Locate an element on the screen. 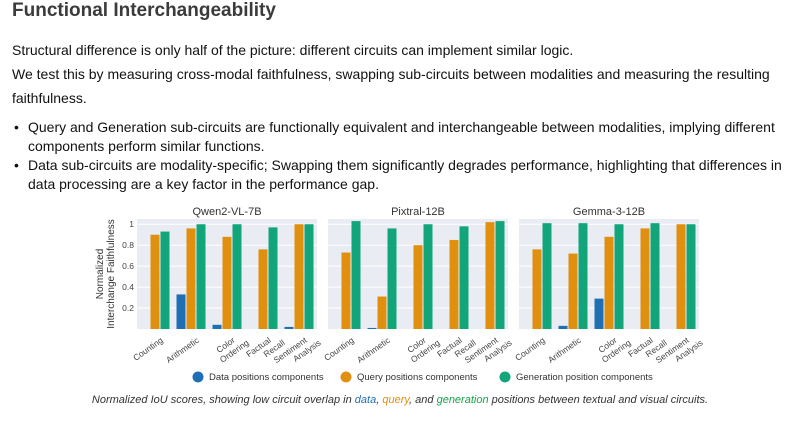  caption-data-word: data is located at coordinates (365, 400).